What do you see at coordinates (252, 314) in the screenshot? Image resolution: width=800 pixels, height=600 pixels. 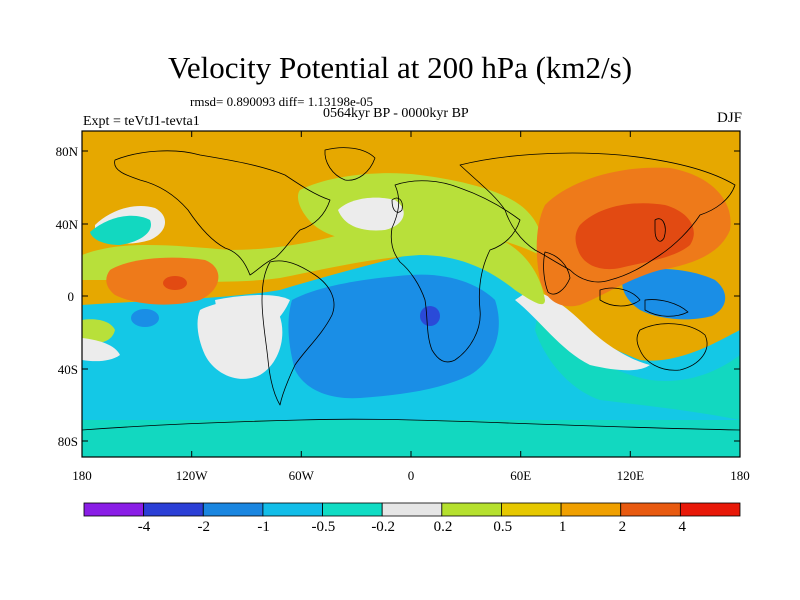 I see `field-white-sam` at bounding box center [252, 314].